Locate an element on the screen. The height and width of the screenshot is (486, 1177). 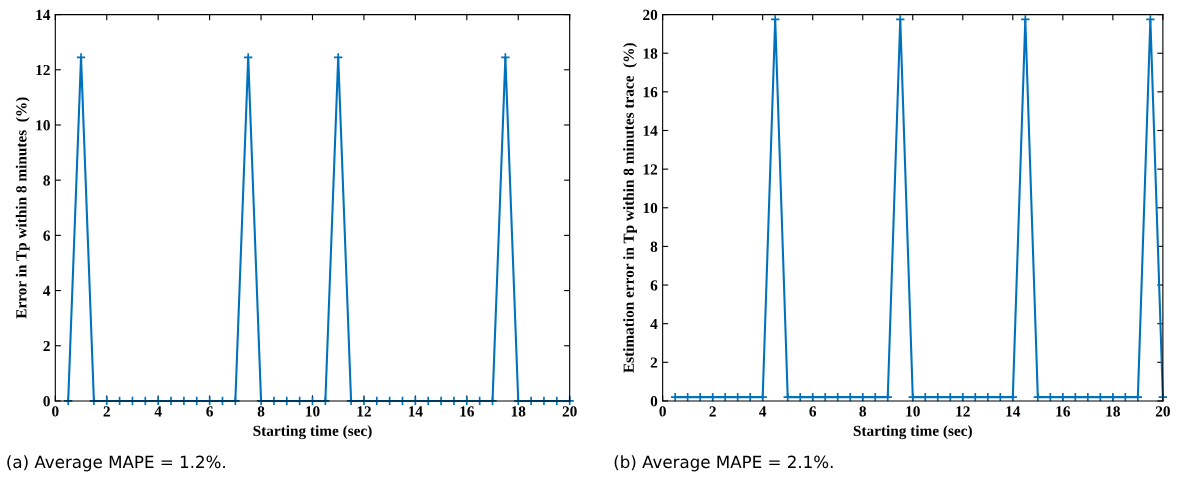
text: (a) Average MAPE = 1.2%. is located at coordinates (116, 463).